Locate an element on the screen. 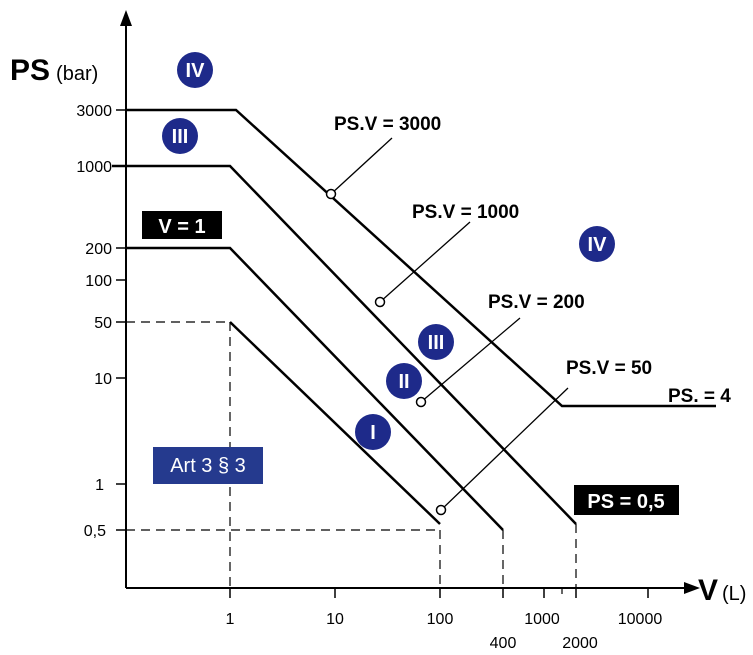 This screenshot has width=753, height=655. v-eq-1-label: V = 1 is located at coordinates (181, 227).